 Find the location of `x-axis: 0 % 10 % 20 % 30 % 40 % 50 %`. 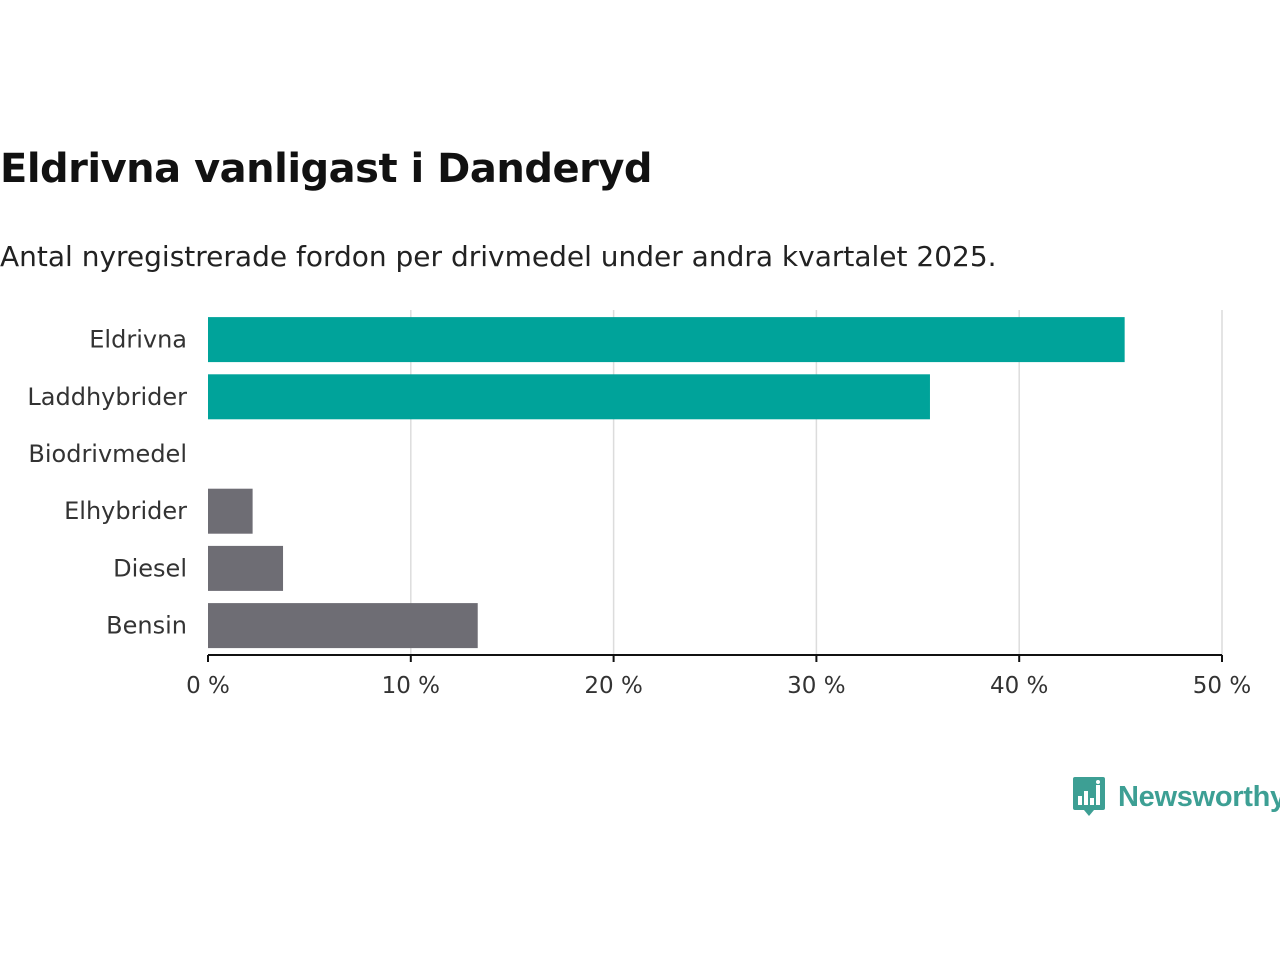

x-axis: 0 % 10 % 20 % 30 % 40 % 50 % is located at coordinates (718, 676).